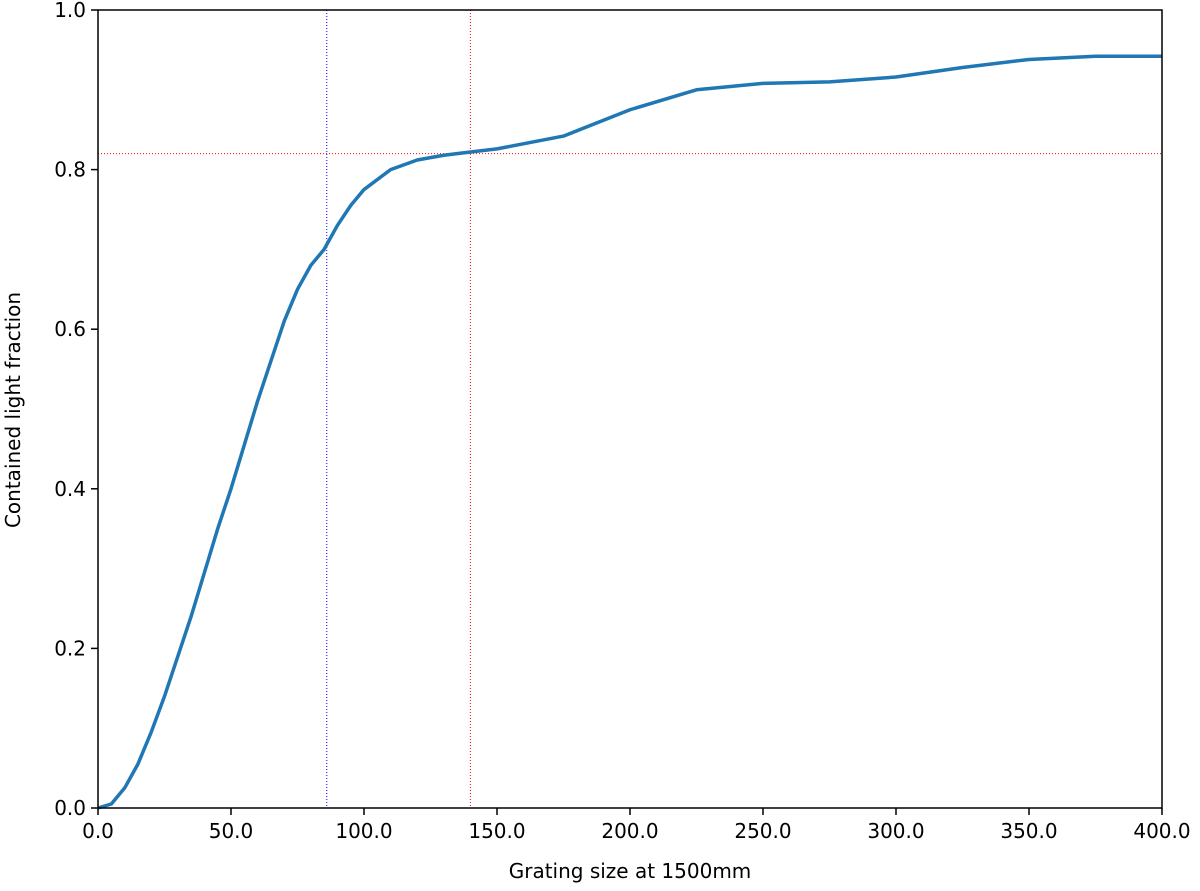 The image size is (1200, 891). What do you see at coordinates (496, 831) in the screenshot?
I see `x-tick-label: 150.0` at bounding box center [496, 831].